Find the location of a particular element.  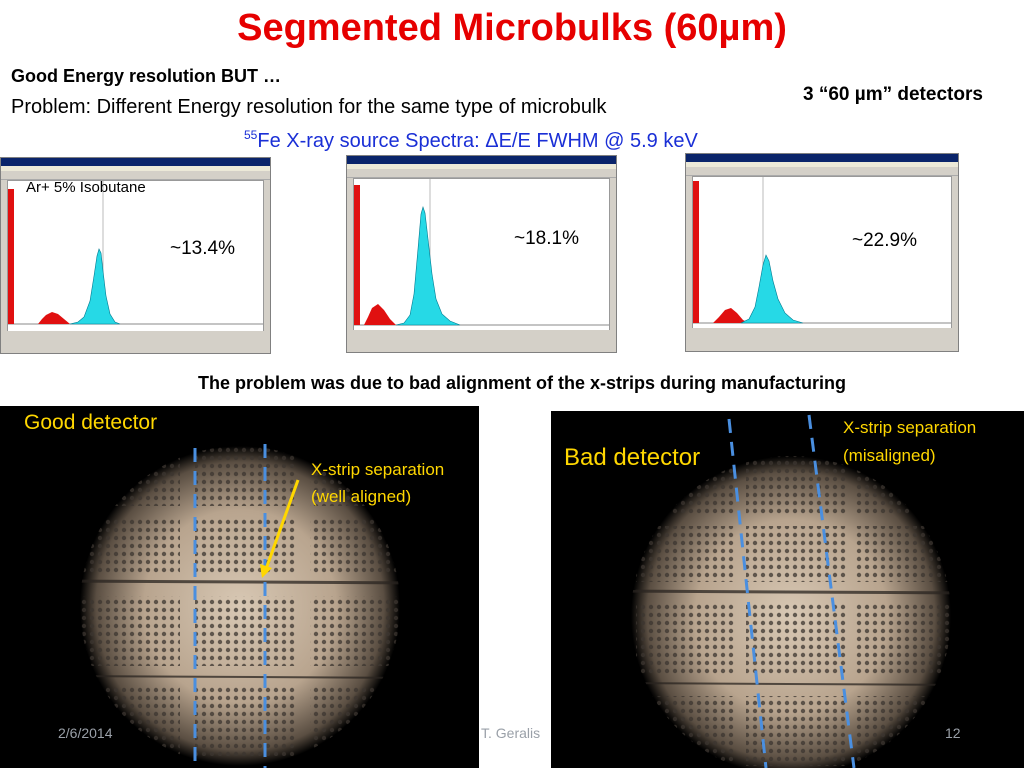

resolution-label-2: ~18.1% is located at coordinates (546, 238).